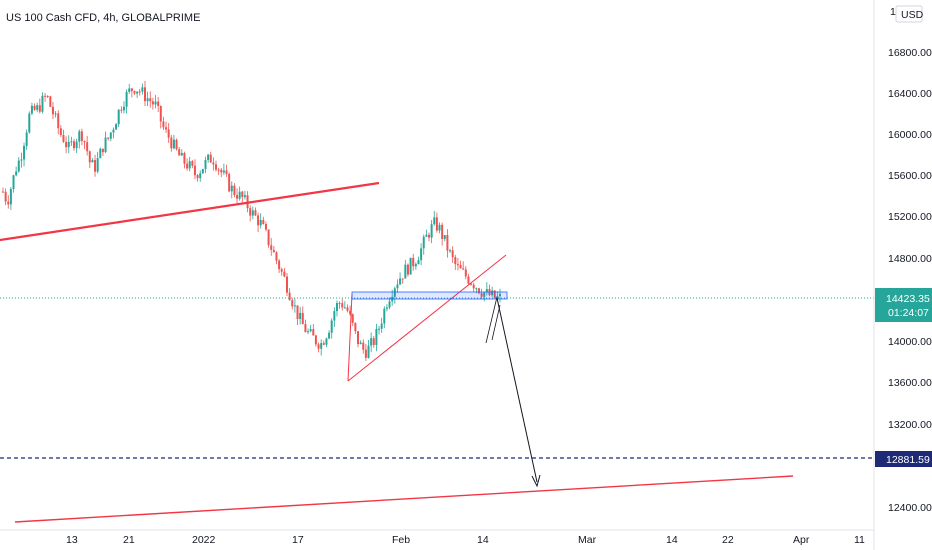 The image size is (932, 550). What do you see at coordinates (908, 460) in the screenshot?
I see `target-price-value: 12881.59` at bounding box center [908, 460].